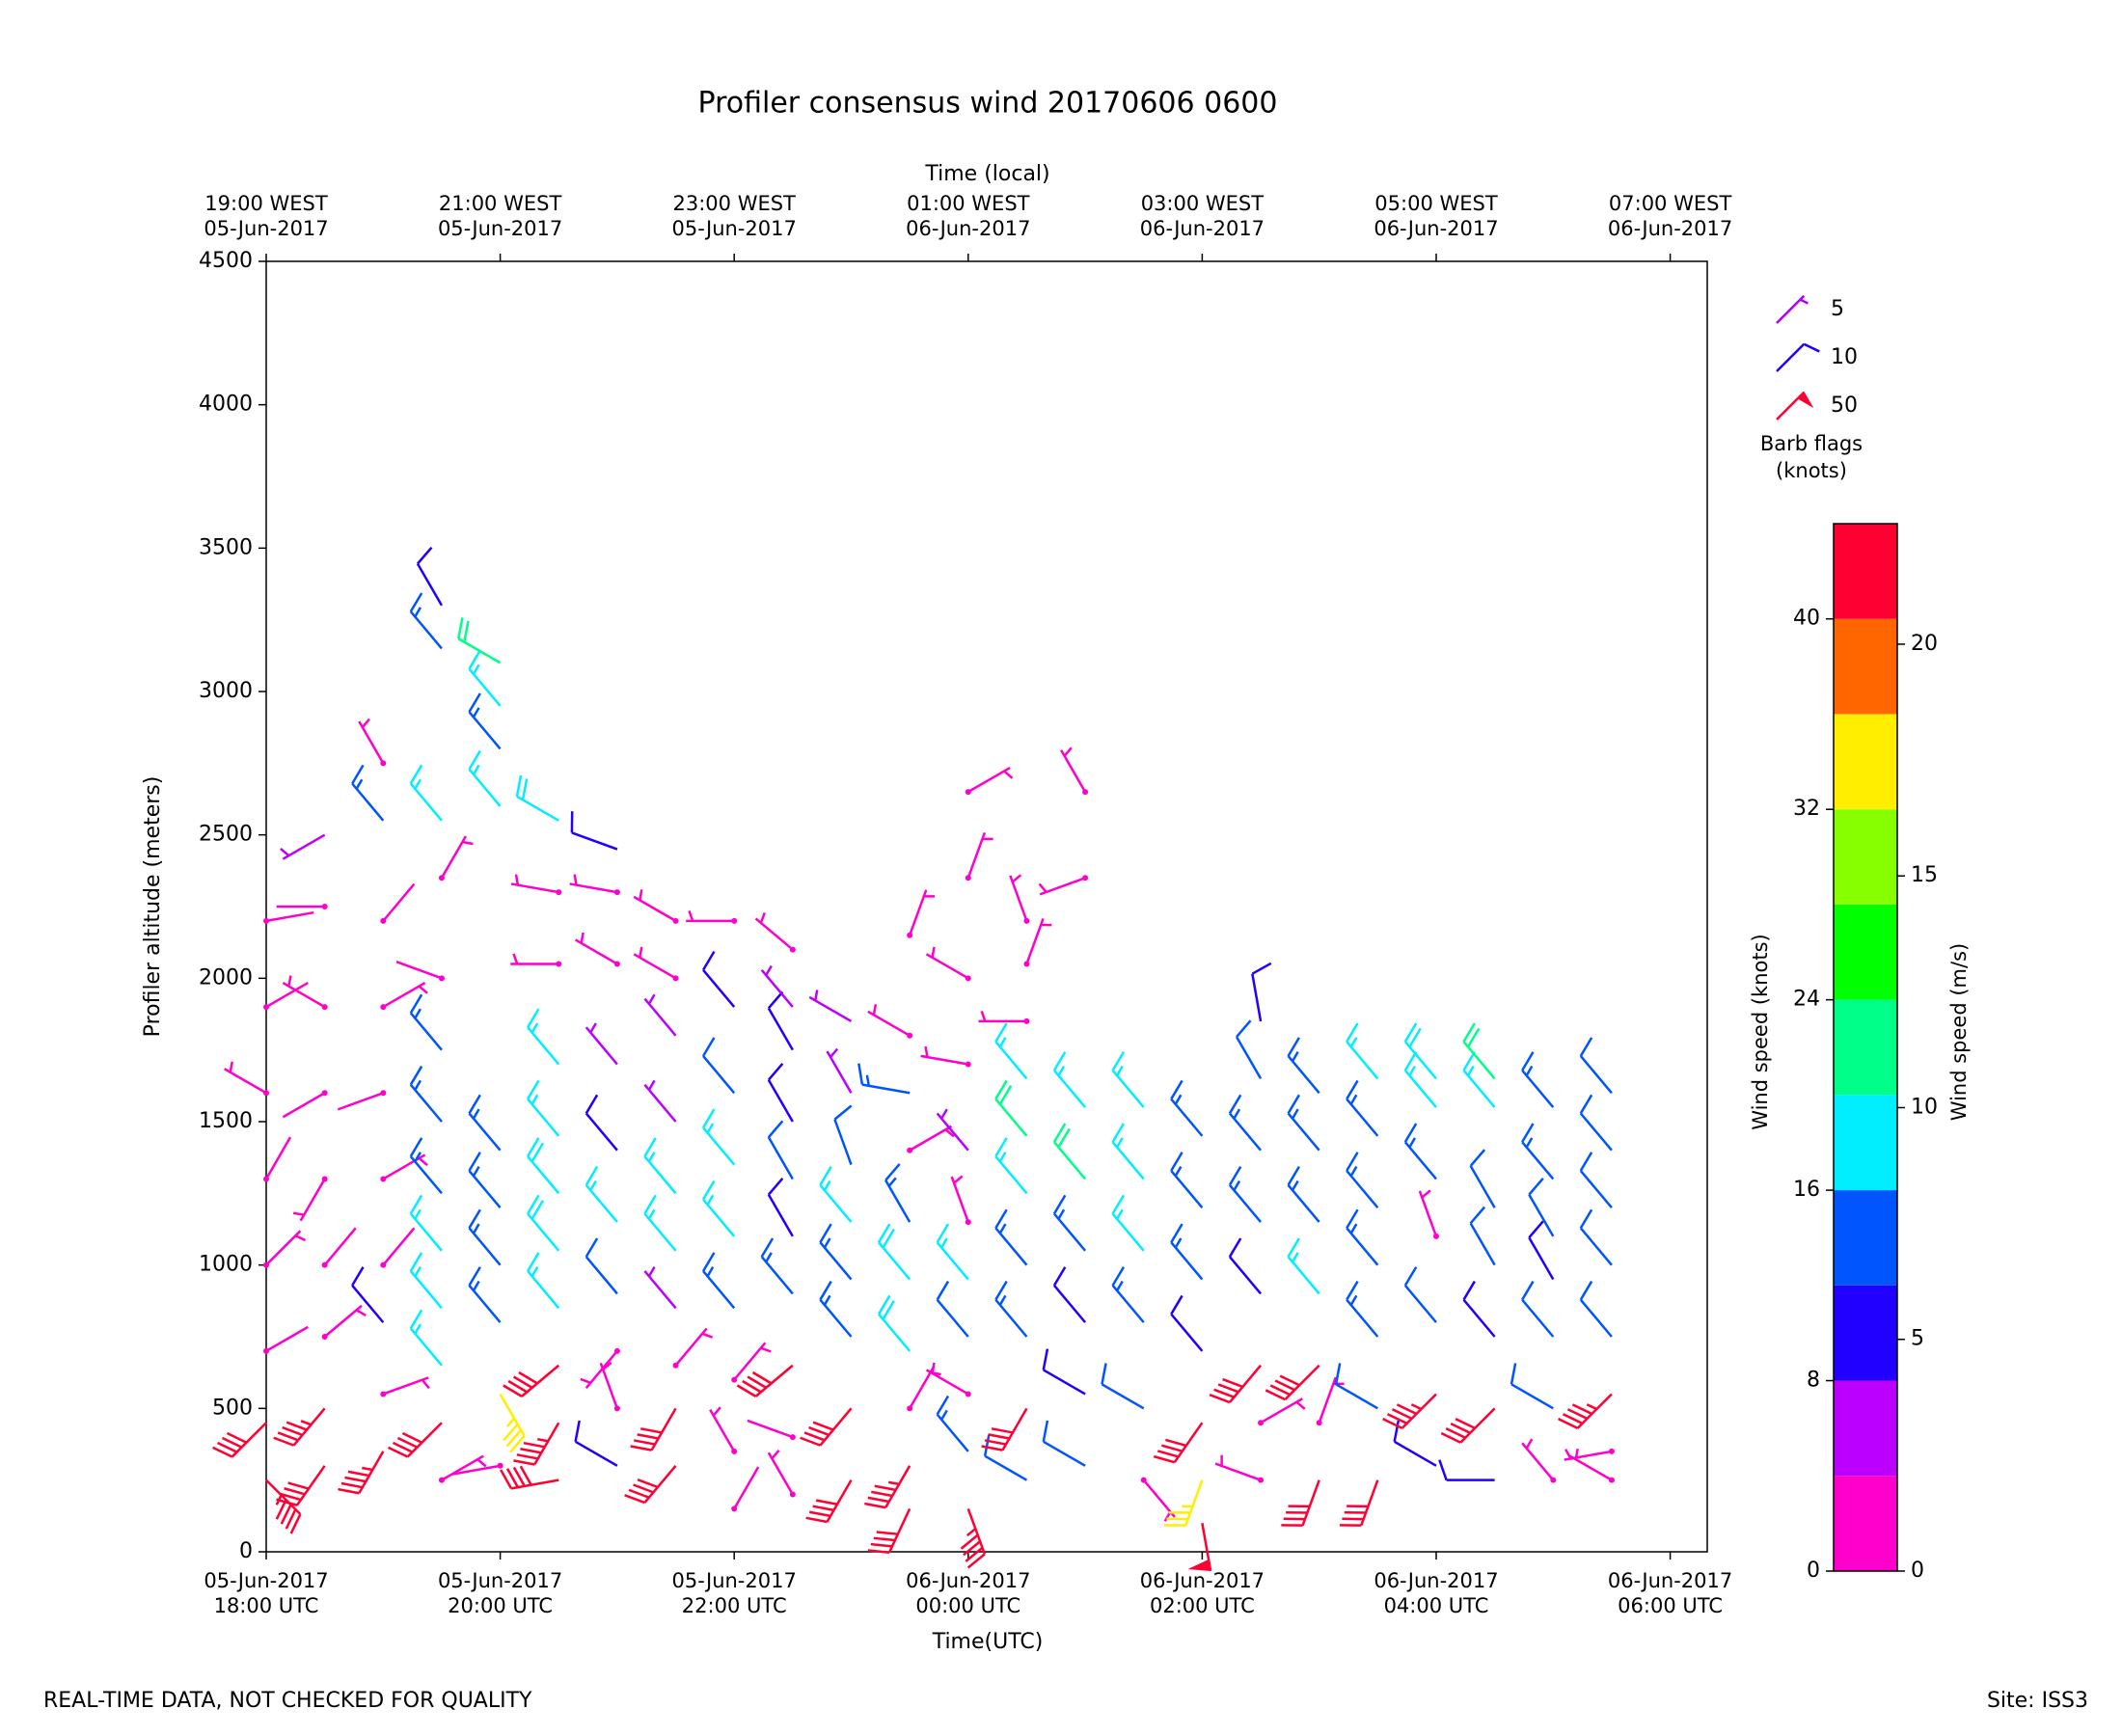 This screenshot has height=1736, width=2122. Describe the element at coordinates (735, 203) in the screenshot. I see `x2-tick-label: 23:00 WEST` at that location.